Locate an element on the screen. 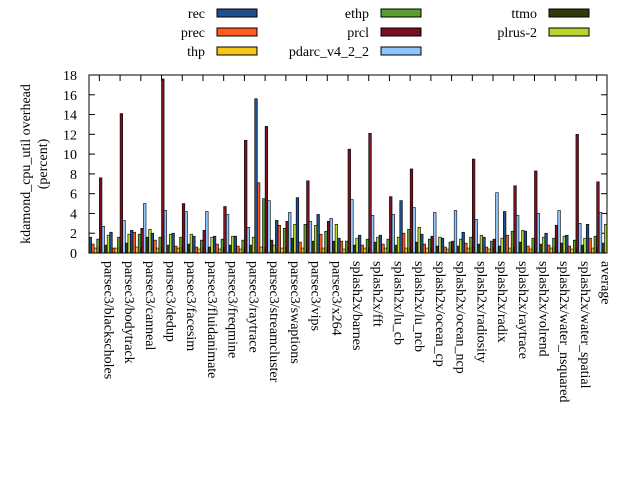 This screenshot has height=480, width=640. legend-label-thp: thp is located at coordinates (196, 52).